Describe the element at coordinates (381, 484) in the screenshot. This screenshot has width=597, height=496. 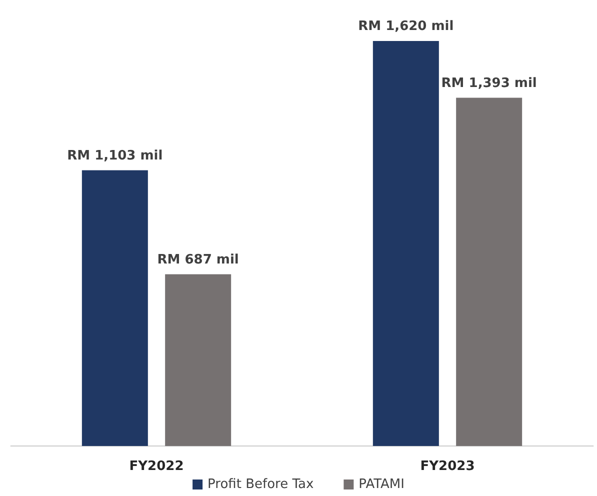
I see `legend-label: PATAMI` at that location.